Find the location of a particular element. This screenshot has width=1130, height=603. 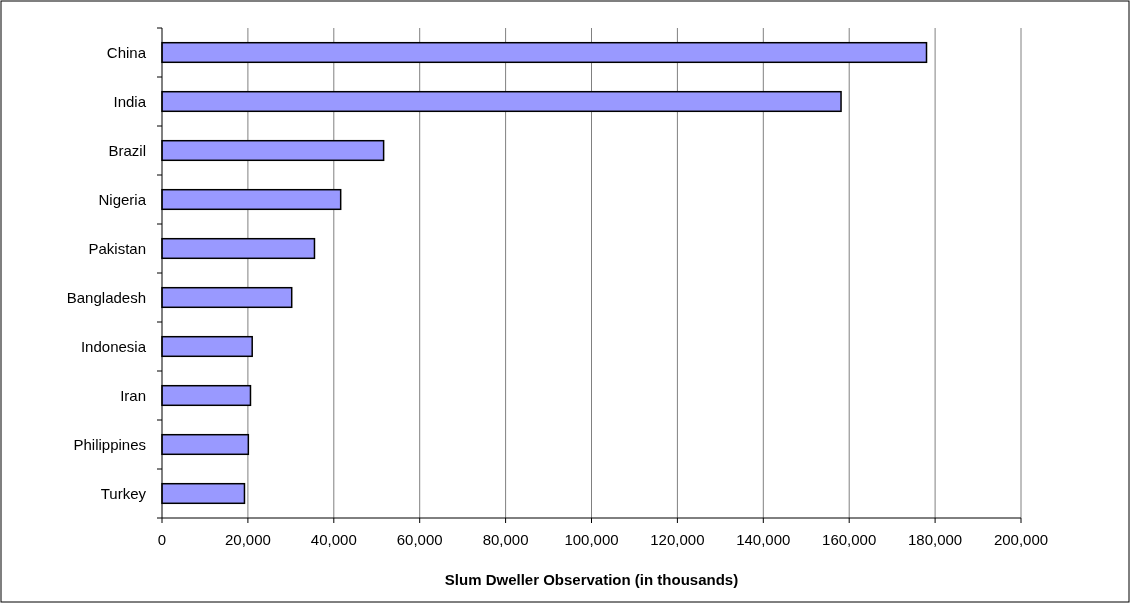

y-tick-label: Bangladesh is located at coordinates (106, 297).